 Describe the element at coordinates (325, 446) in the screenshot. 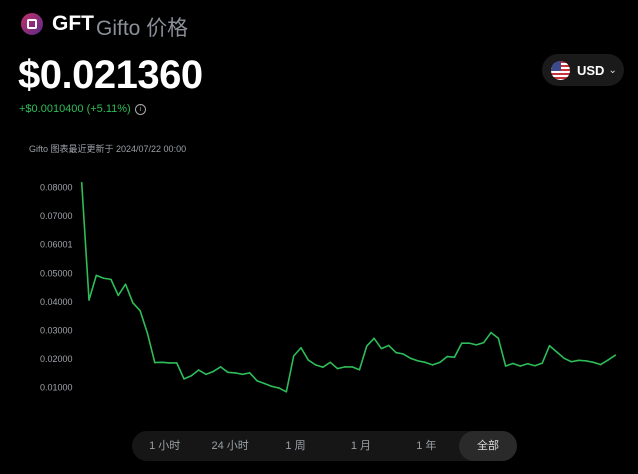

I see `time-range-selector: 1 小时 24 小时 1 周 1 月 1 年 全部` at that location.